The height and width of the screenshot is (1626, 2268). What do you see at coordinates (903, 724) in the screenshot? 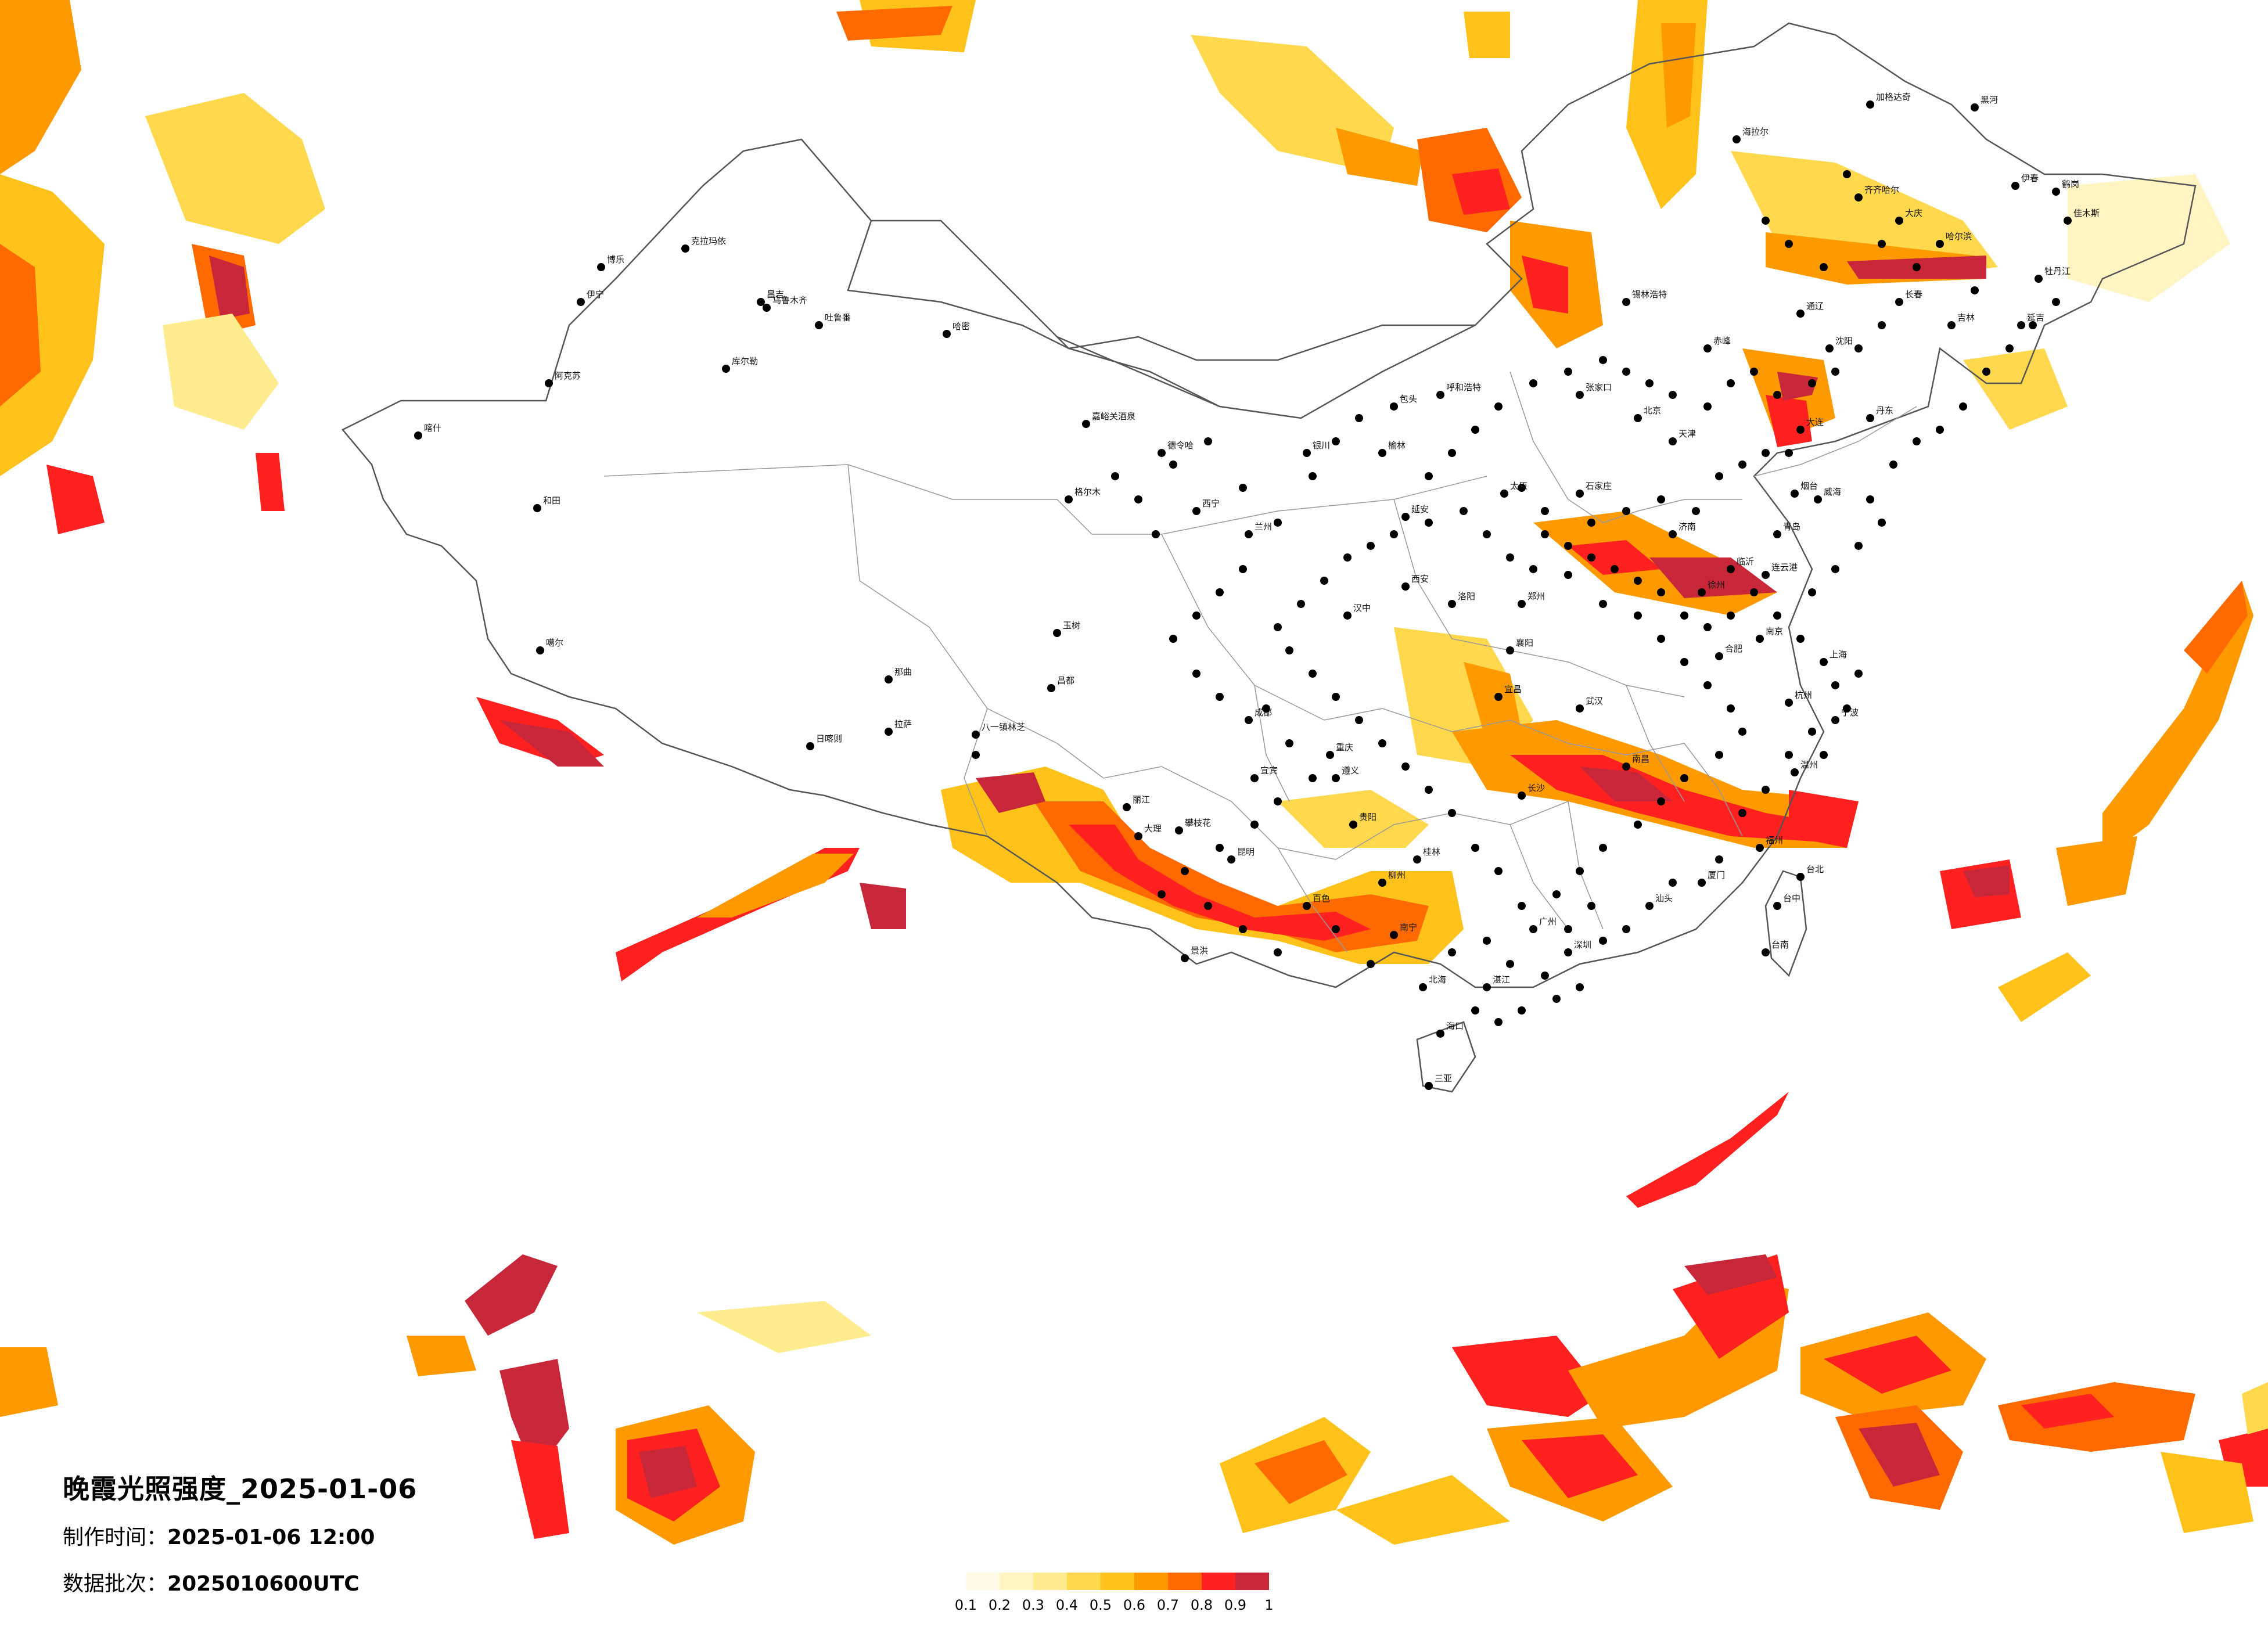
I see `city-label: 拉萨` at bounding box center [903, 724].